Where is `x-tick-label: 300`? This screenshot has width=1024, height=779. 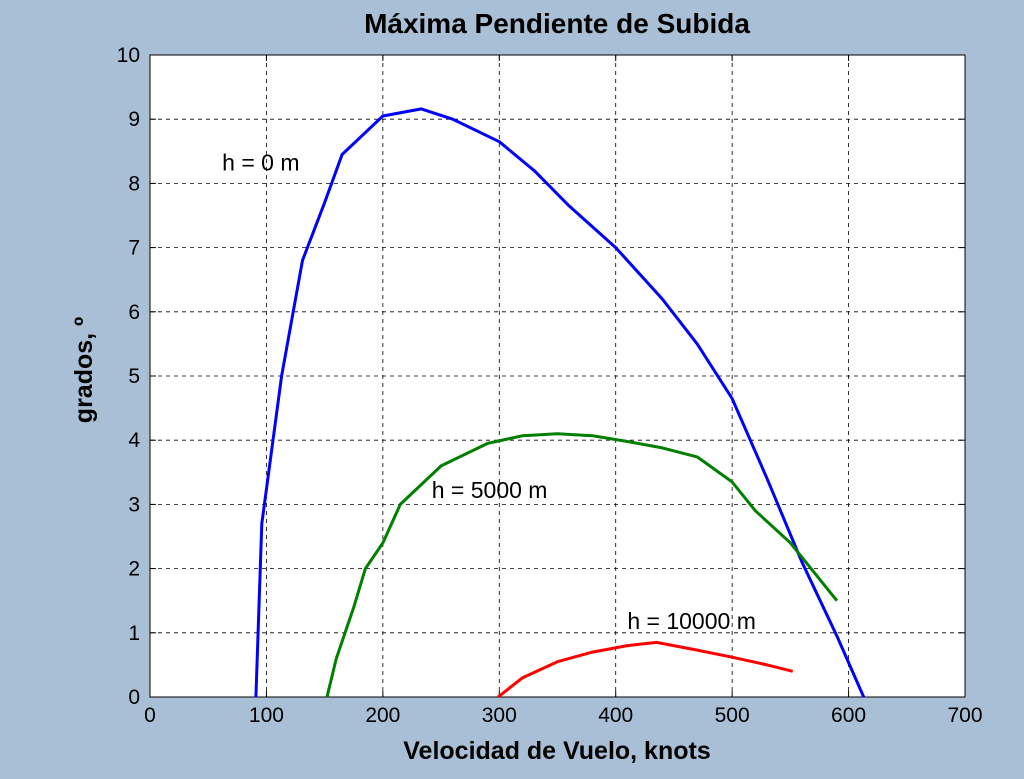 x-tick-label: 300 is located at coordinates (499, 715).